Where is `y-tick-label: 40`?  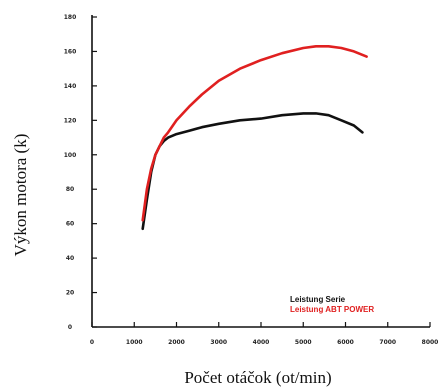 y-tick-label: 40 is located at coordinates (70, 258).